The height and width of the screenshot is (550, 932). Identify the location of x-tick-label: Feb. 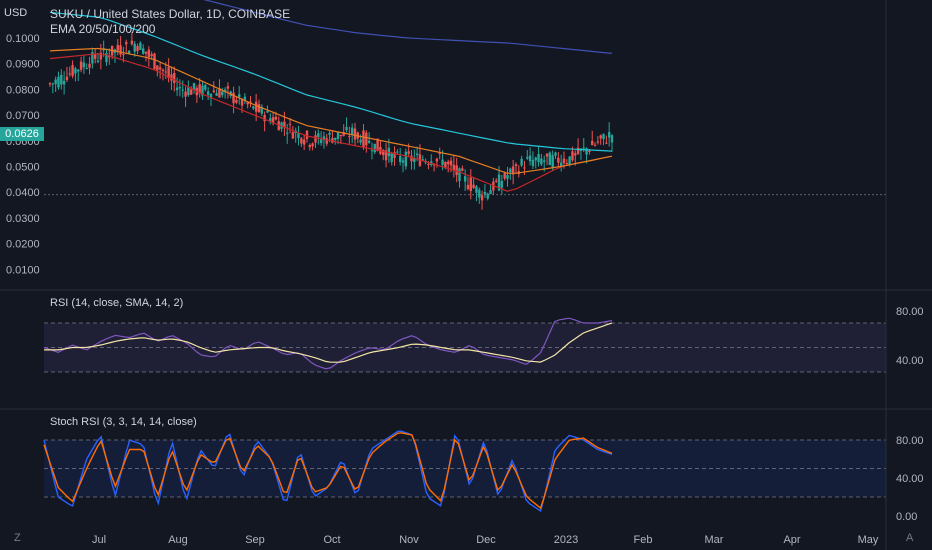
(643, 540).